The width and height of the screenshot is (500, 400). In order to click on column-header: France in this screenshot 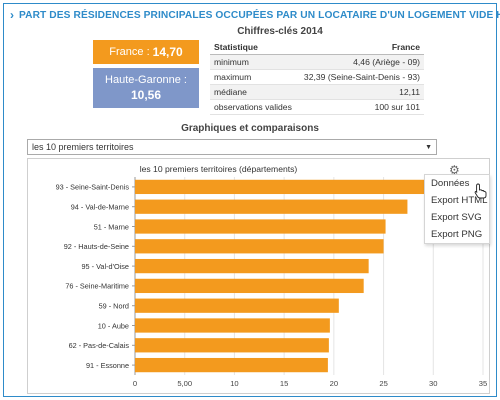, I will do `click(360, 47)`.